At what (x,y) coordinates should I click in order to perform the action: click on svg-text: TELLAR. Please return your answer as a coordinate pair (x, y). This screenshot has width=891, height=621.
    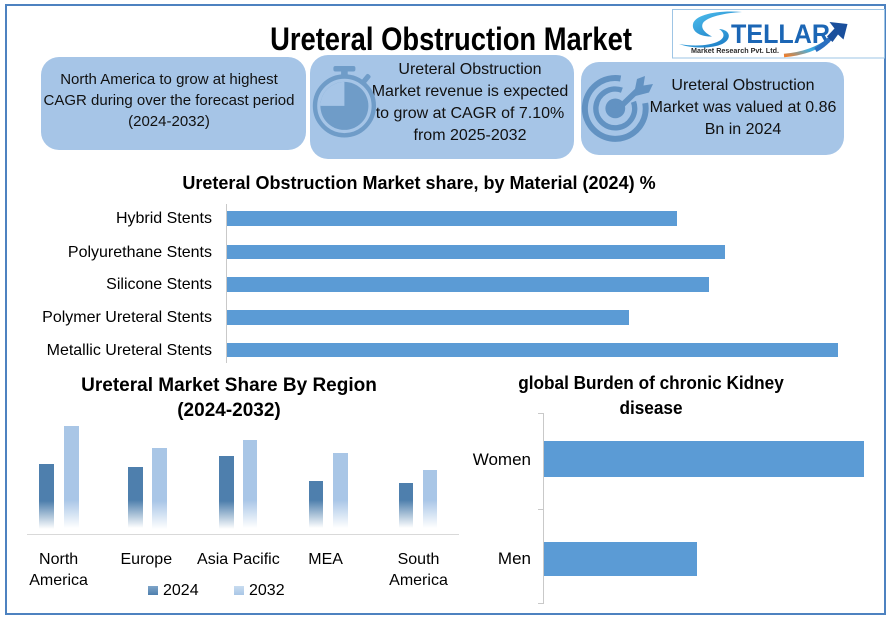
    Looking at the image, I should click on (780, 34).